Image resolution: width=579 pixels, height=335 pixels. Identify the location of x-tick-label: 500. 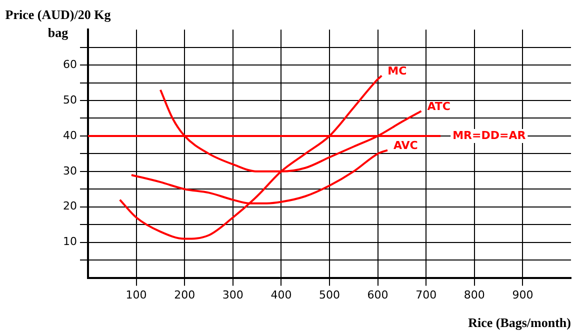
(329, 295).